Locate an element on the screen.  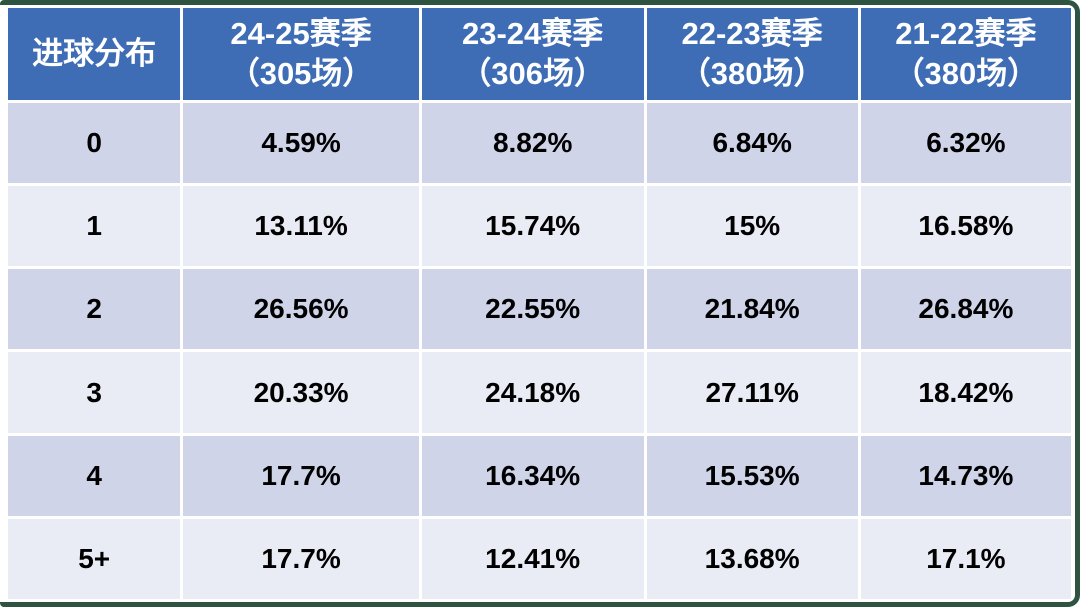
cell-value: 12.41% is located at coordinates (532, 558).